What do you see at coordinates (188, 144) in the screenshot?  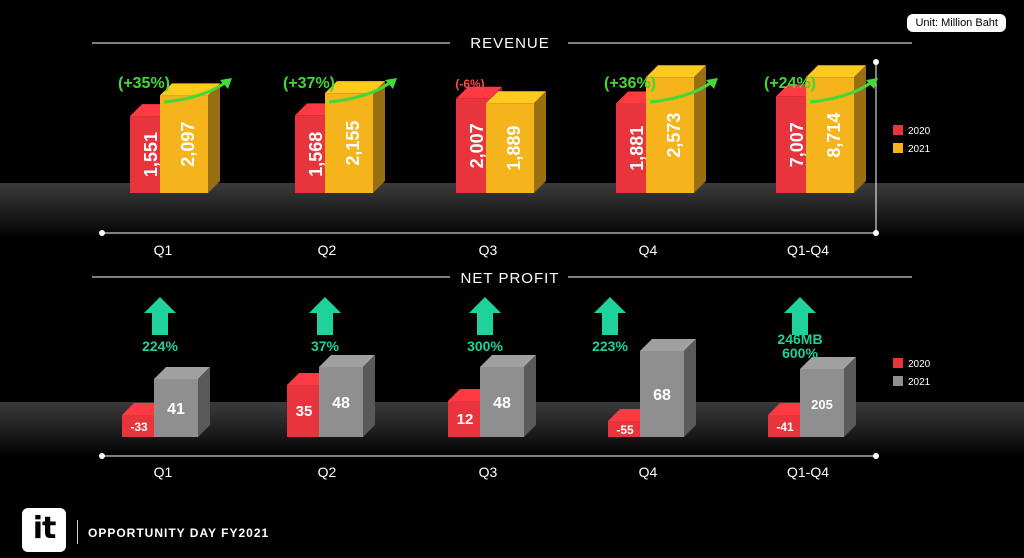 I see `revenue-value-label-2021-Q1: 2,097` at bounding box center [188, 144].